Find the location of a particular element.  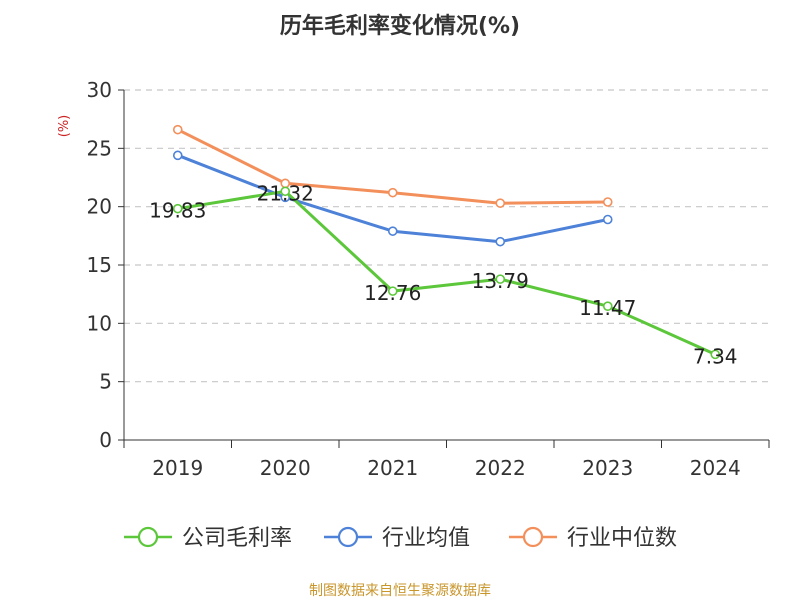

y-tick-label: 20 is located at coordinates (99, 207).